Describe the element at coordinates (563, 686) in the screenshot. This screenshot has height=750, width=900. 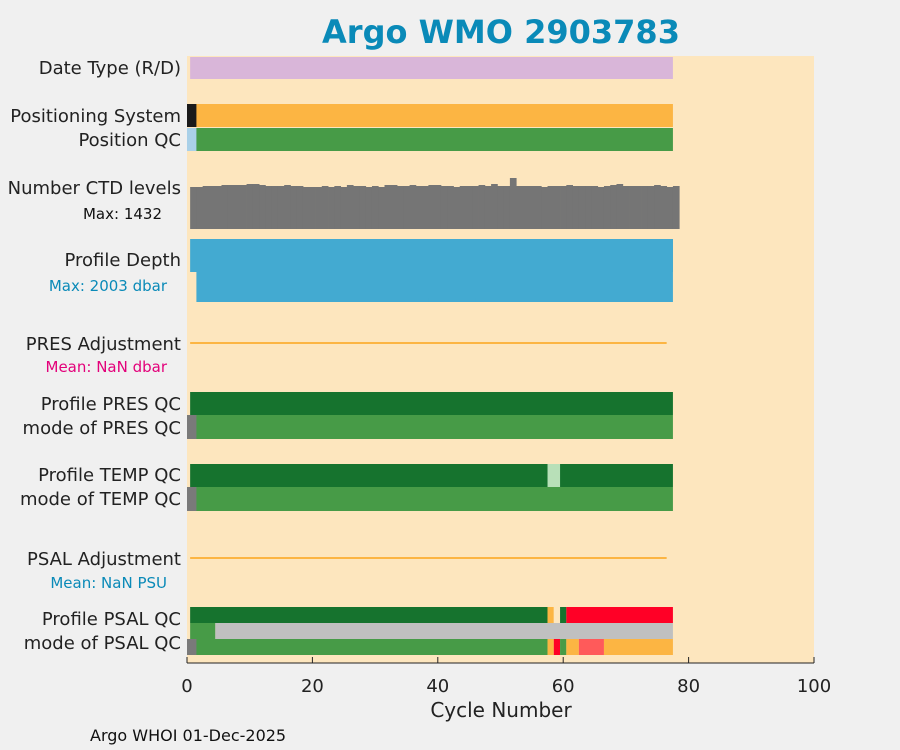
I see `x-tick-label-3: 60` at that location.